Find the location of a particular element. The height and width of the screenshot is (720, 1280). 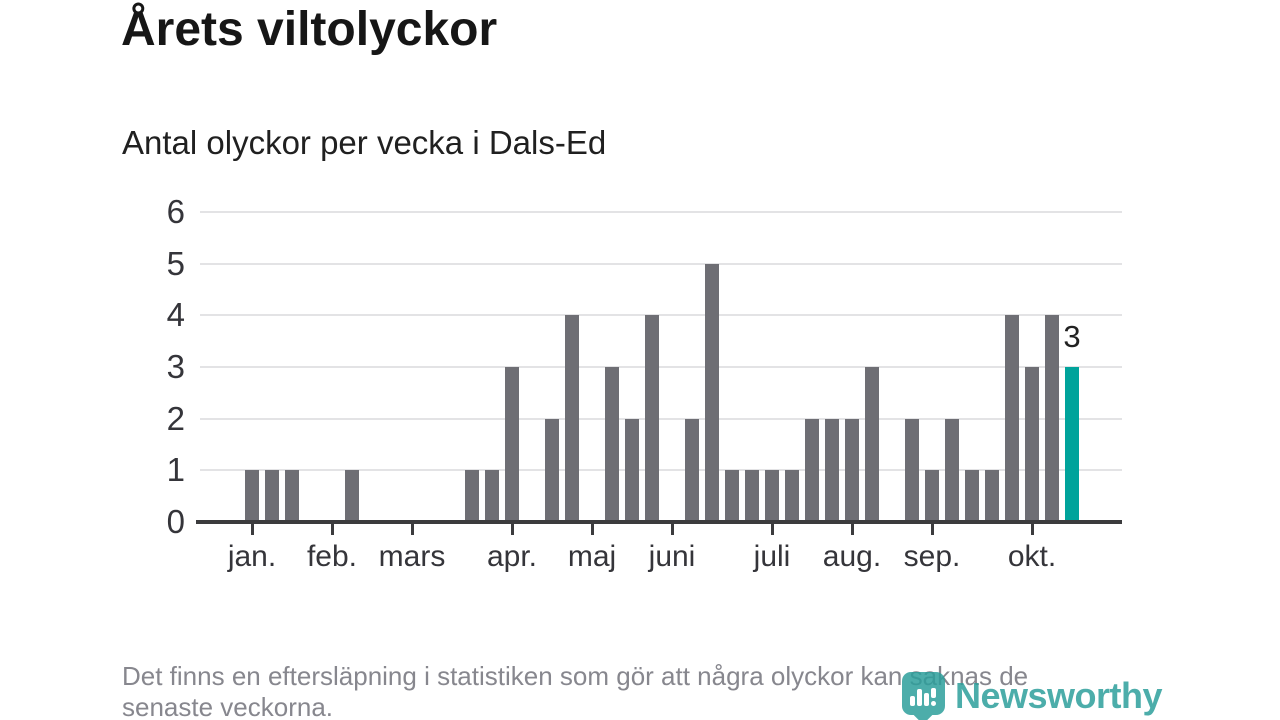

y-axis-label-2: 2 is located at coordinates (175, 418).